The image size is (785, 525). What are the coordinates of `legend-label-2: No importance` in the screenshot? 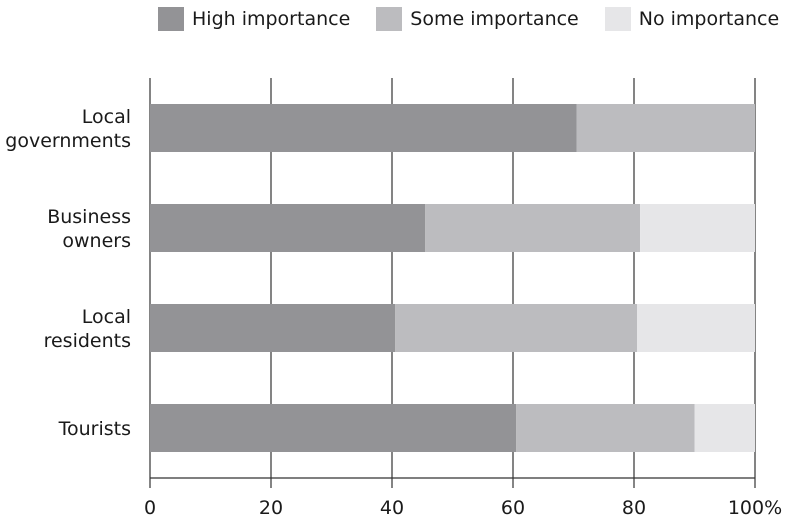 It's located at (709, 19).